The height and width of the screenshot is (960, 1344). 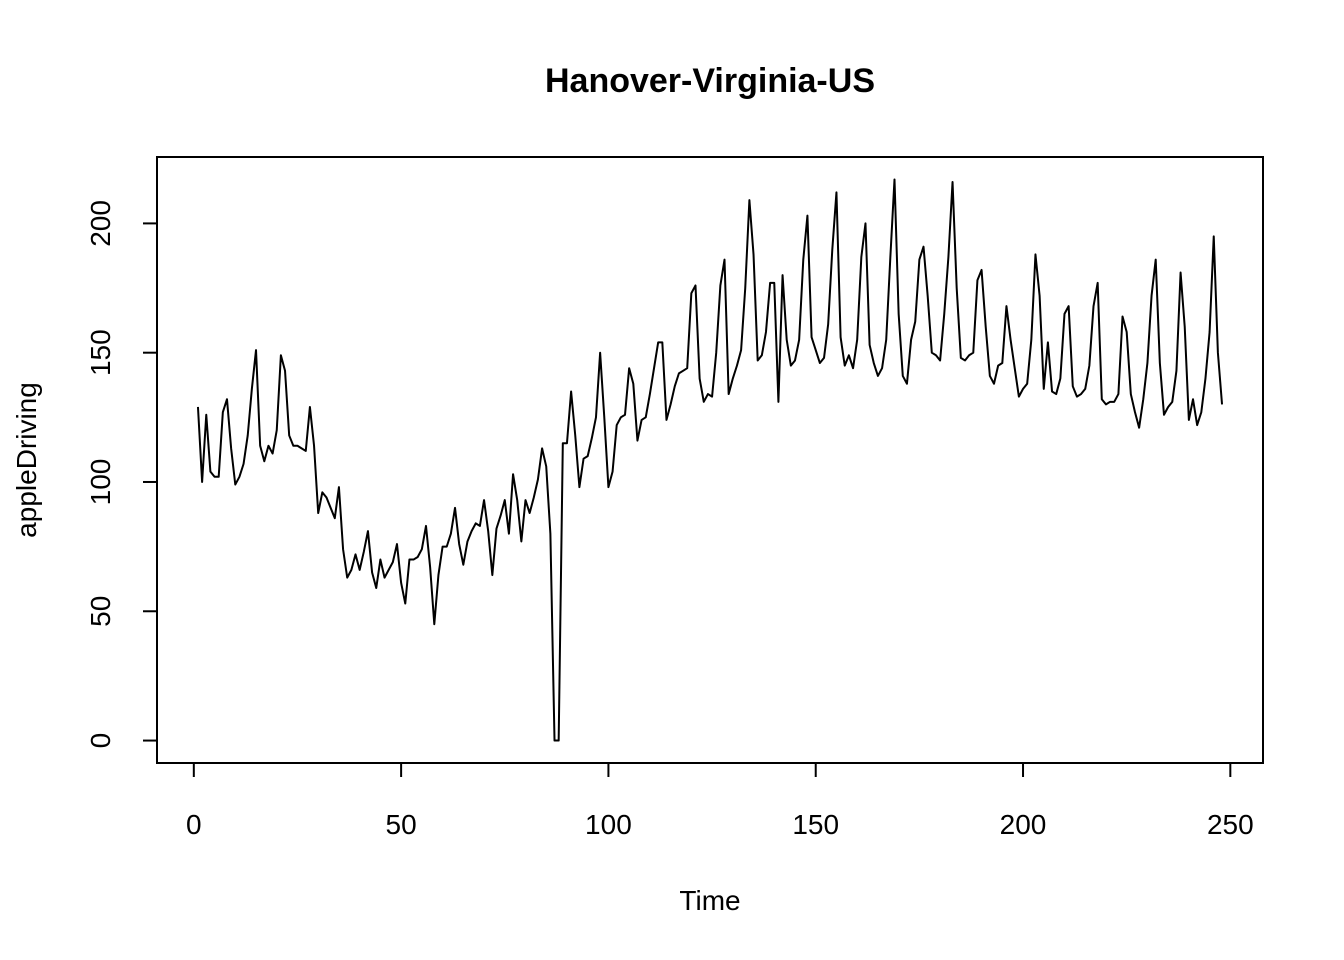 I want to click on y-tick-label: 200, so click(x=100, y=223).